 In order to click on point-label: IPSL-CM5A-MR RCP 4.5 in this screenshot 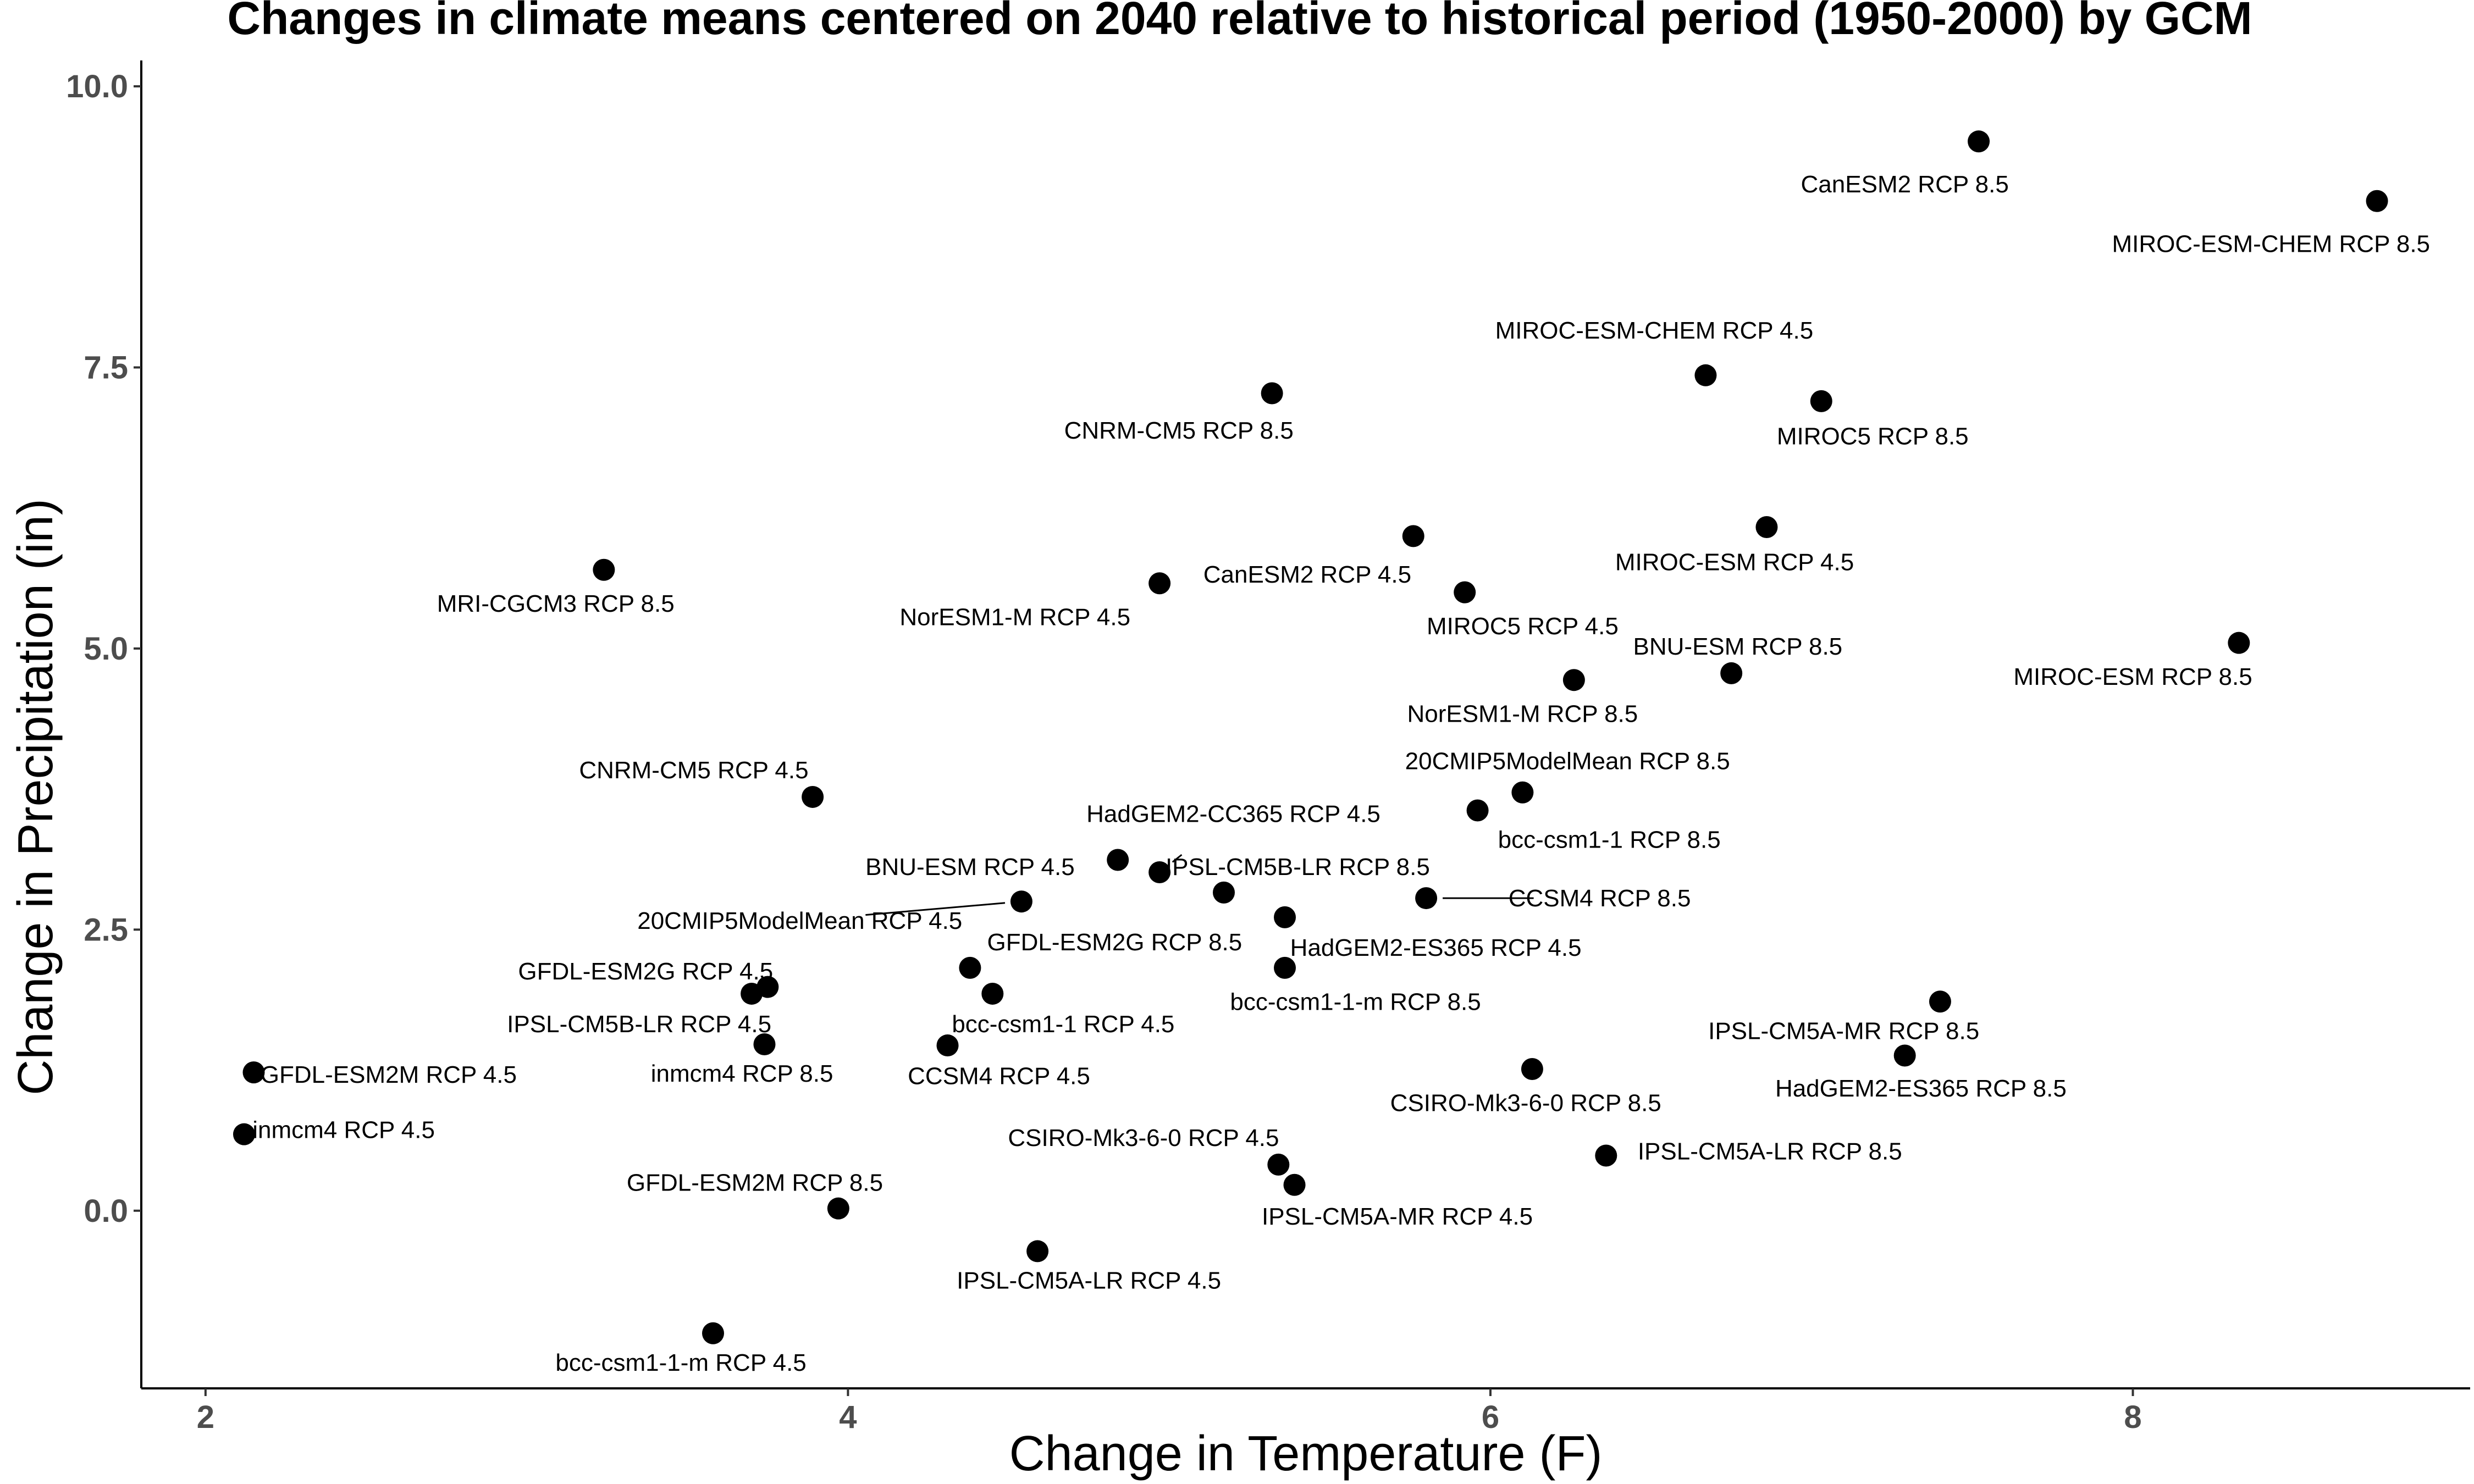, I will do `click(1398, 1216)`.